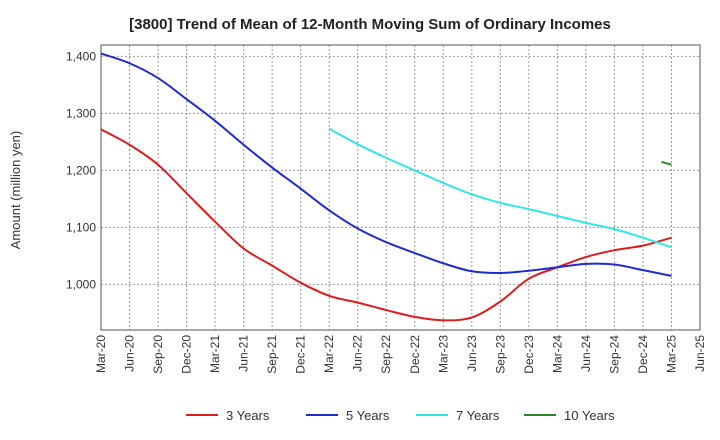 The width and height of the screenshot is (720, 440). Describe the element at coordinates (529, 354) in the screenshot. I see `x-tick-label: Dec-23` at that location.